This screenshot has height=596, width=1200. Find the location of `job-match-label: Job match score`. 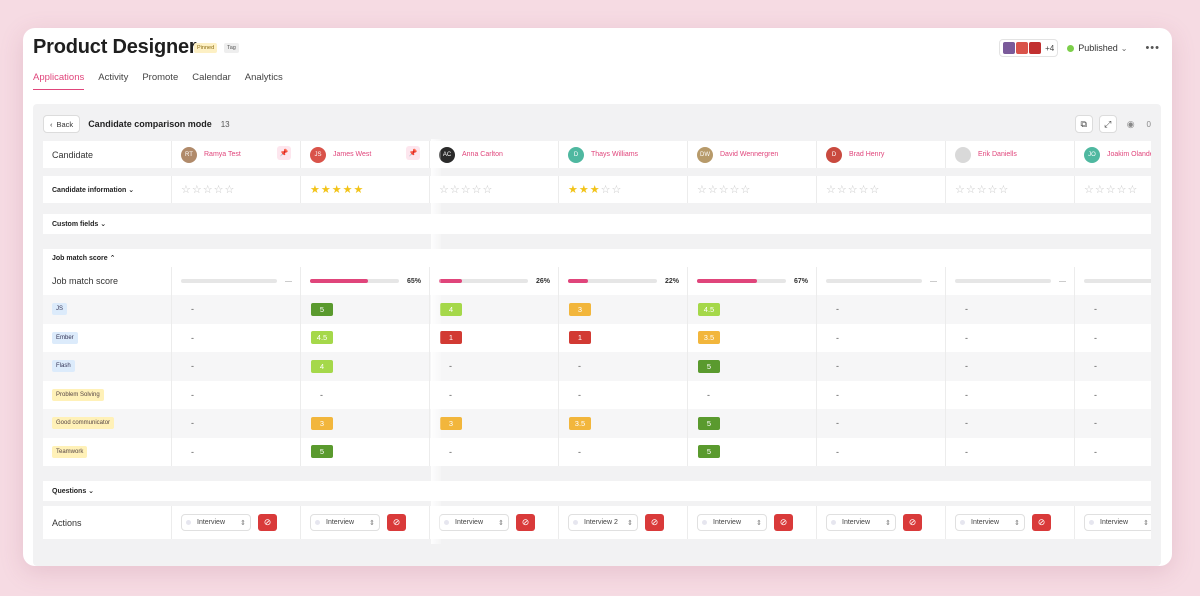

job-match-label: Job match score is located at coordinates (107, 281).